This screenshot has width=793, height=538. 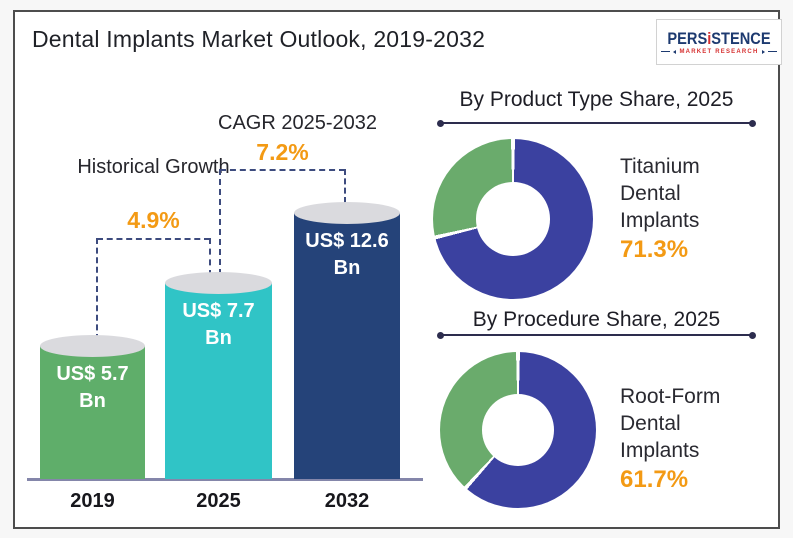 I want to click on procedure-divider, so click(x=596, y=335).